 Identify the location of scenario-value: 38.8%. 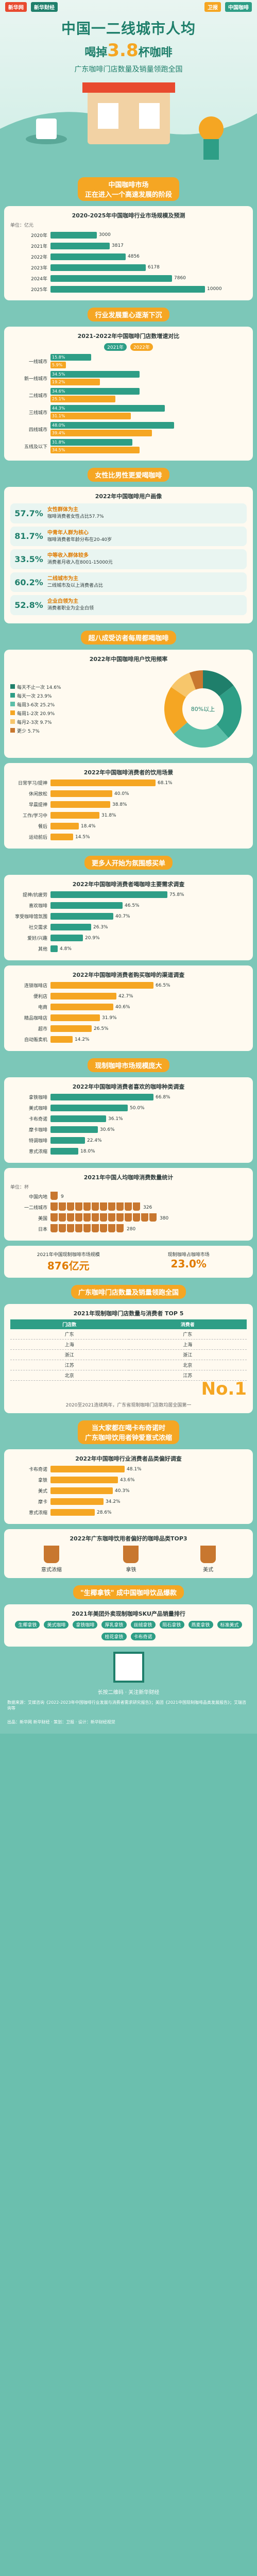
(119, 804).